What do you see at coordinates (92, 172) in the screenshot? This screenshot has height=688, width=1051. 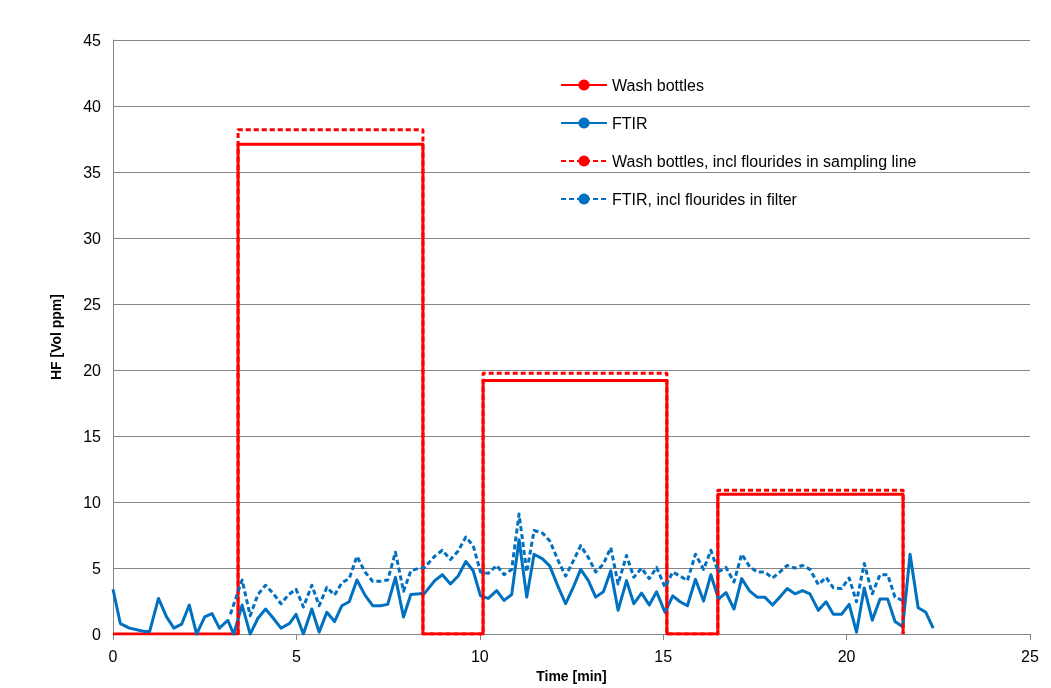 I see `y-tick-label: 35` at bounding box center [92, 172].